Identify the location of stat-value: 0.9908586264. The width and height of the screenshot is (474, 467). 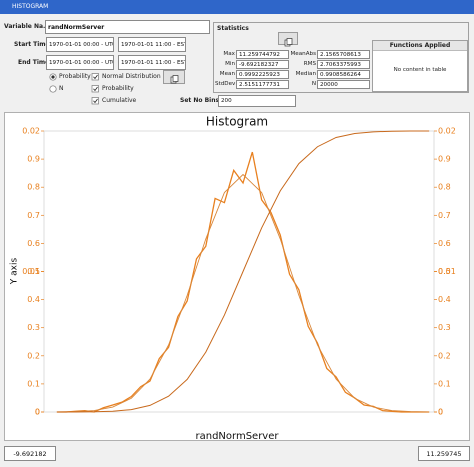
(343, 74).